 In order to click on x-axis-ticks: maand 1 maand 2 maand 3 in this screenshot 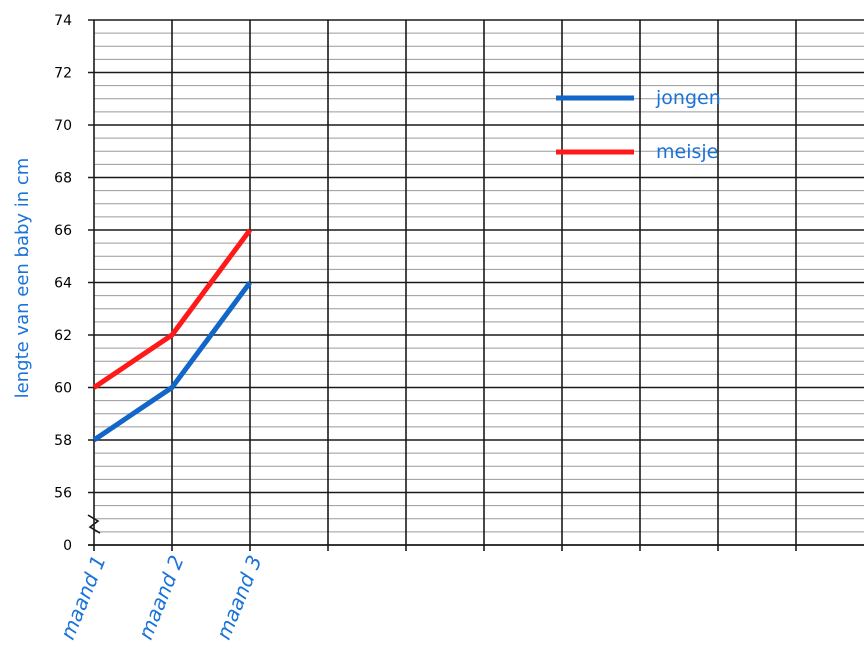, I will do `click(160, 597)`.